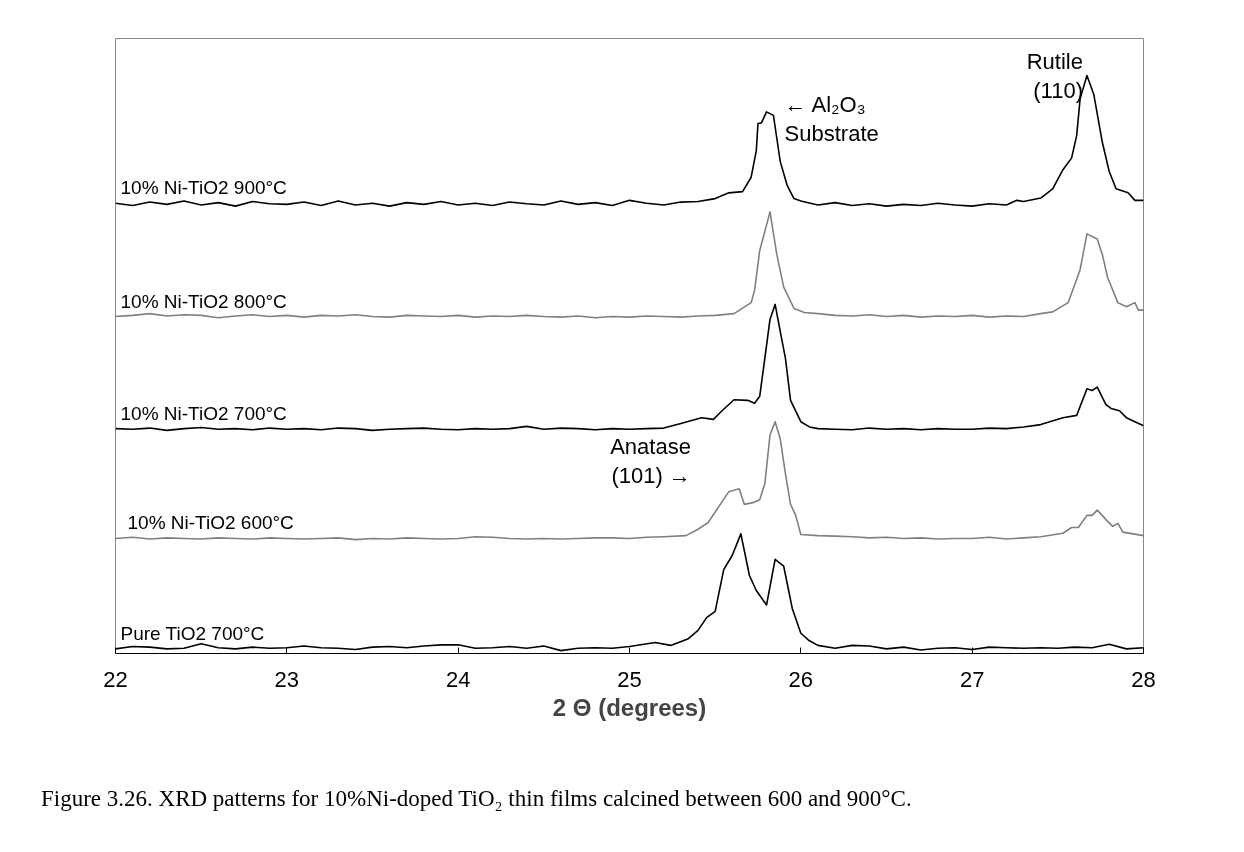  Describe the element at coordinates (287, 679) in the screenshot. I see `x-tick-label: 23` at that location.